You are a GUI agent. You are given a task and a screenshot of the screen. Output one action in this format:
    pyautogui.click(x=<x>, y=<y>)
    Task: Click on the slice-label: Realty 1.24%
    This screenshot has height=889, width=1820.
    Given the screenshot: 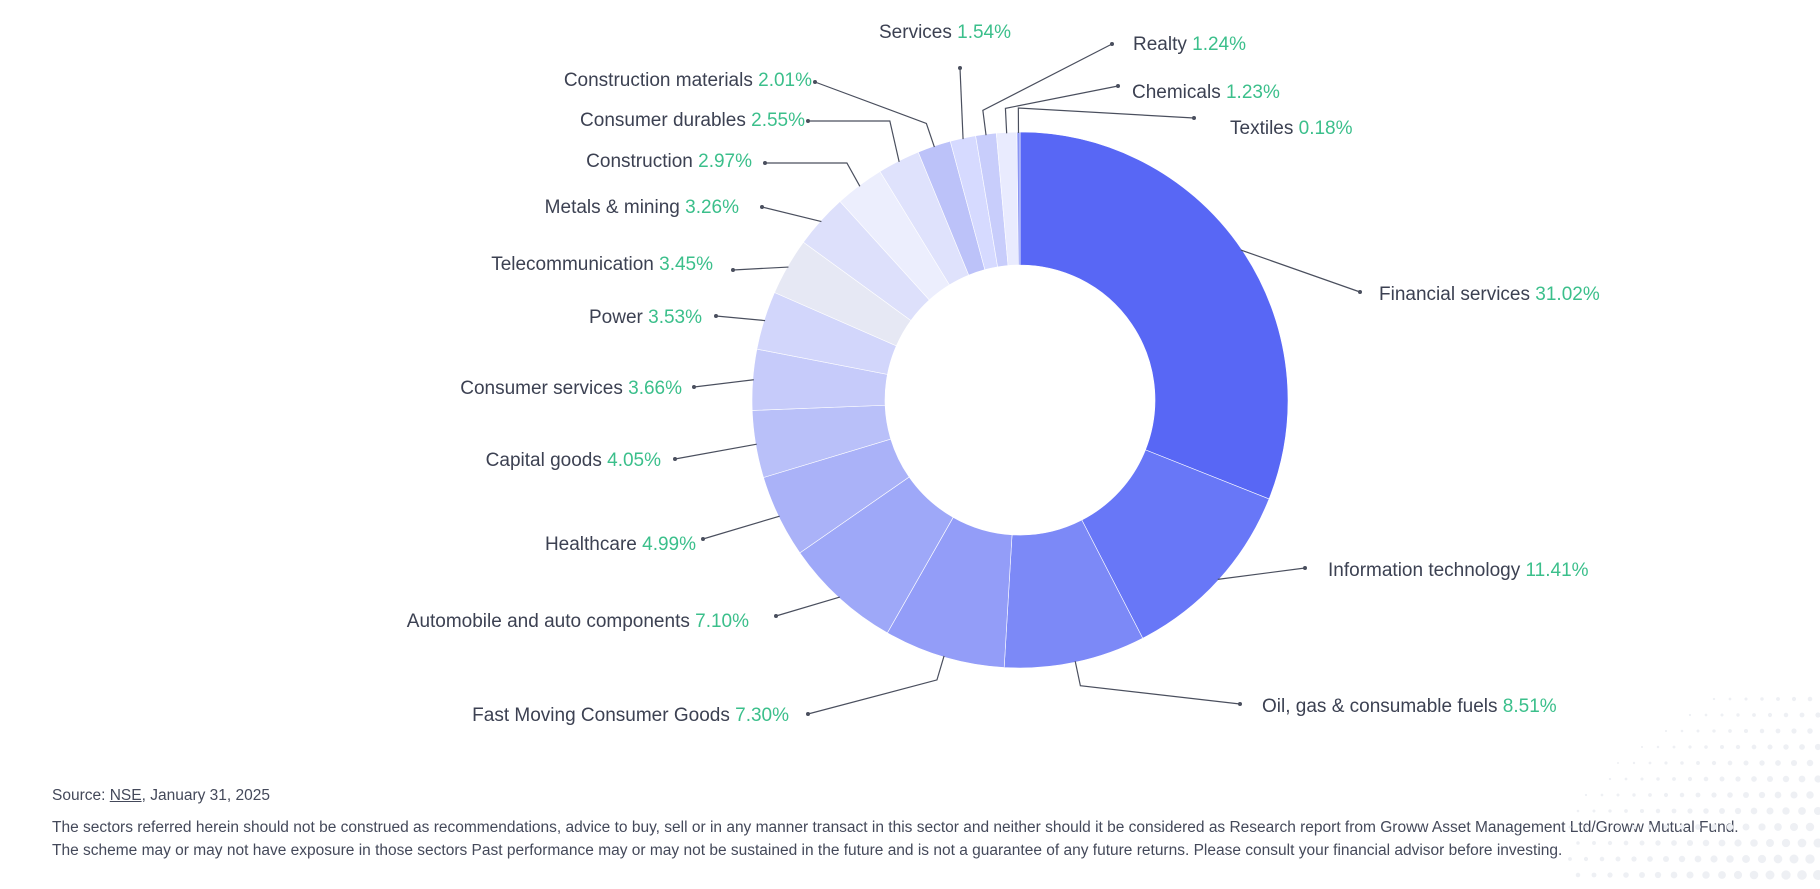 What is the action you would take?
    pyautogui.click(x=1189, y=44)
    